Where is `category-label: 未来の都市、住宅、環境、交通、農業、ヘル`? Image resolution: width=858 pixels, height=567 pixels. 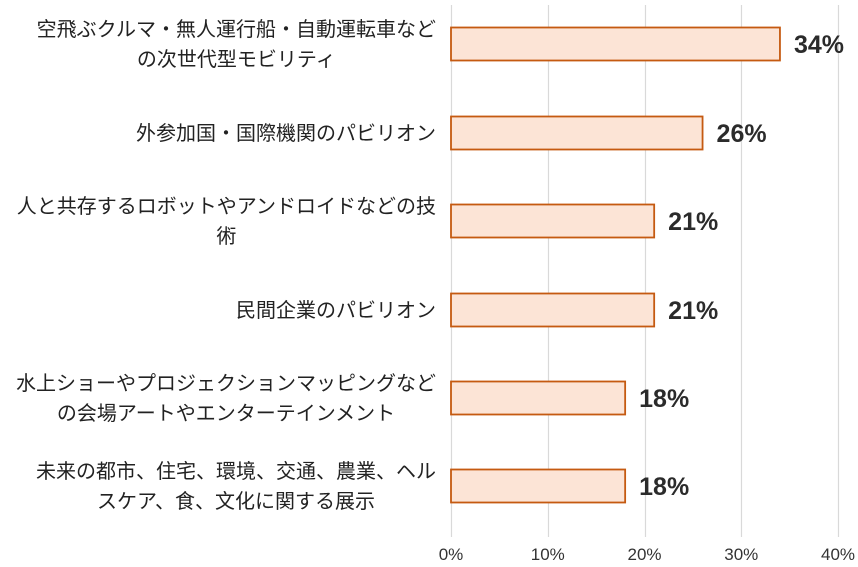 category-label: 未来の都市、住宅、環境、交通、農業、ヘル is located at coordinates (236, 471).